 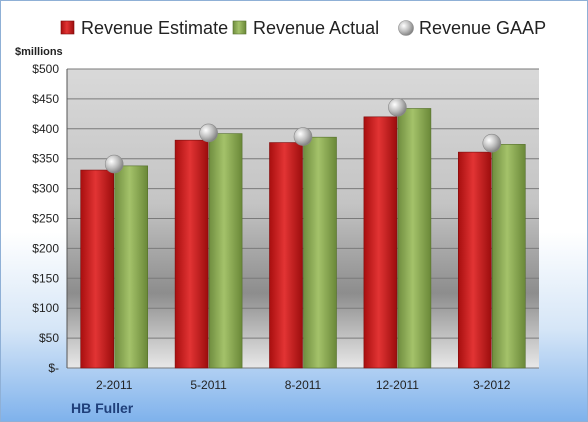 What do you see at coordinates (45, 278) in the screenshot?
I see `y-tick-label: $150` at bounding box center [45, 278].